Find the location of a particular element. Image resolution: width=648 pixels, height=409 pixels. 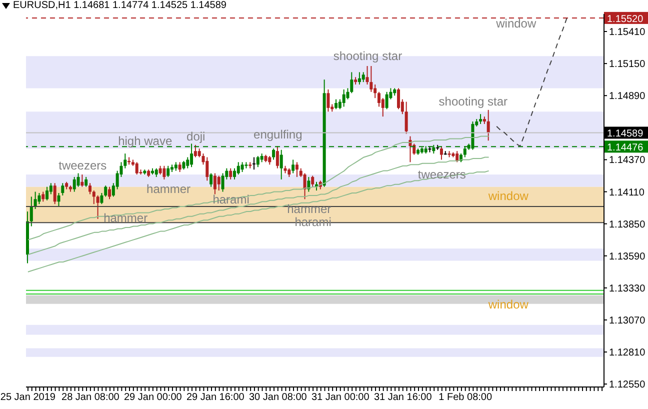

x-tick-label: 31 Jan 00:00 is located at coordinates (340, 398).